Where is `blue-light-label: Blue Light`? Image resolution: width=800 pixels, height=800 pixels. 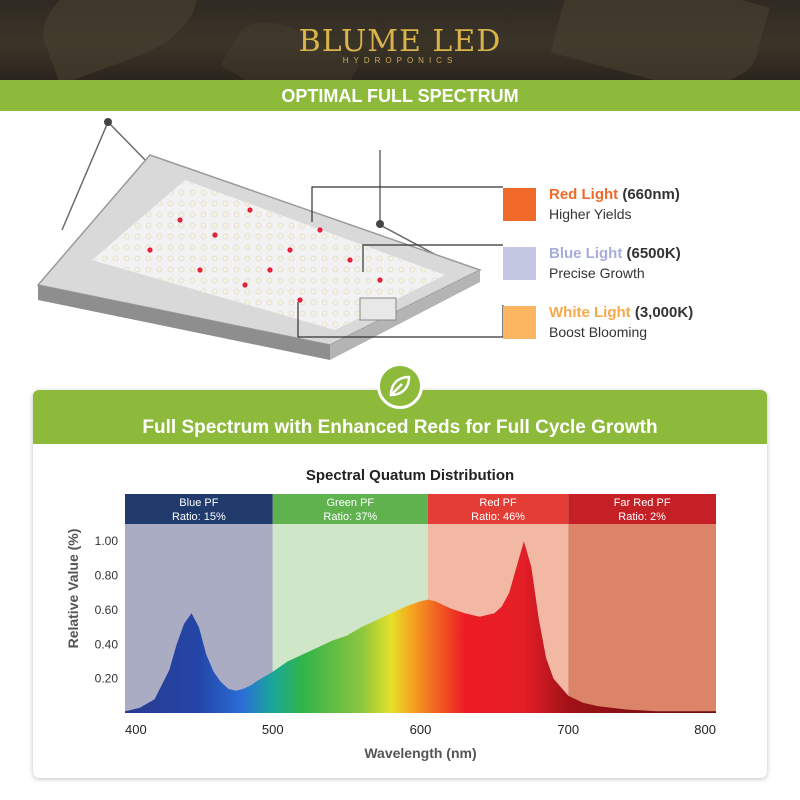 blue-light-label: Blue Light is located at coordinates (586, 253).